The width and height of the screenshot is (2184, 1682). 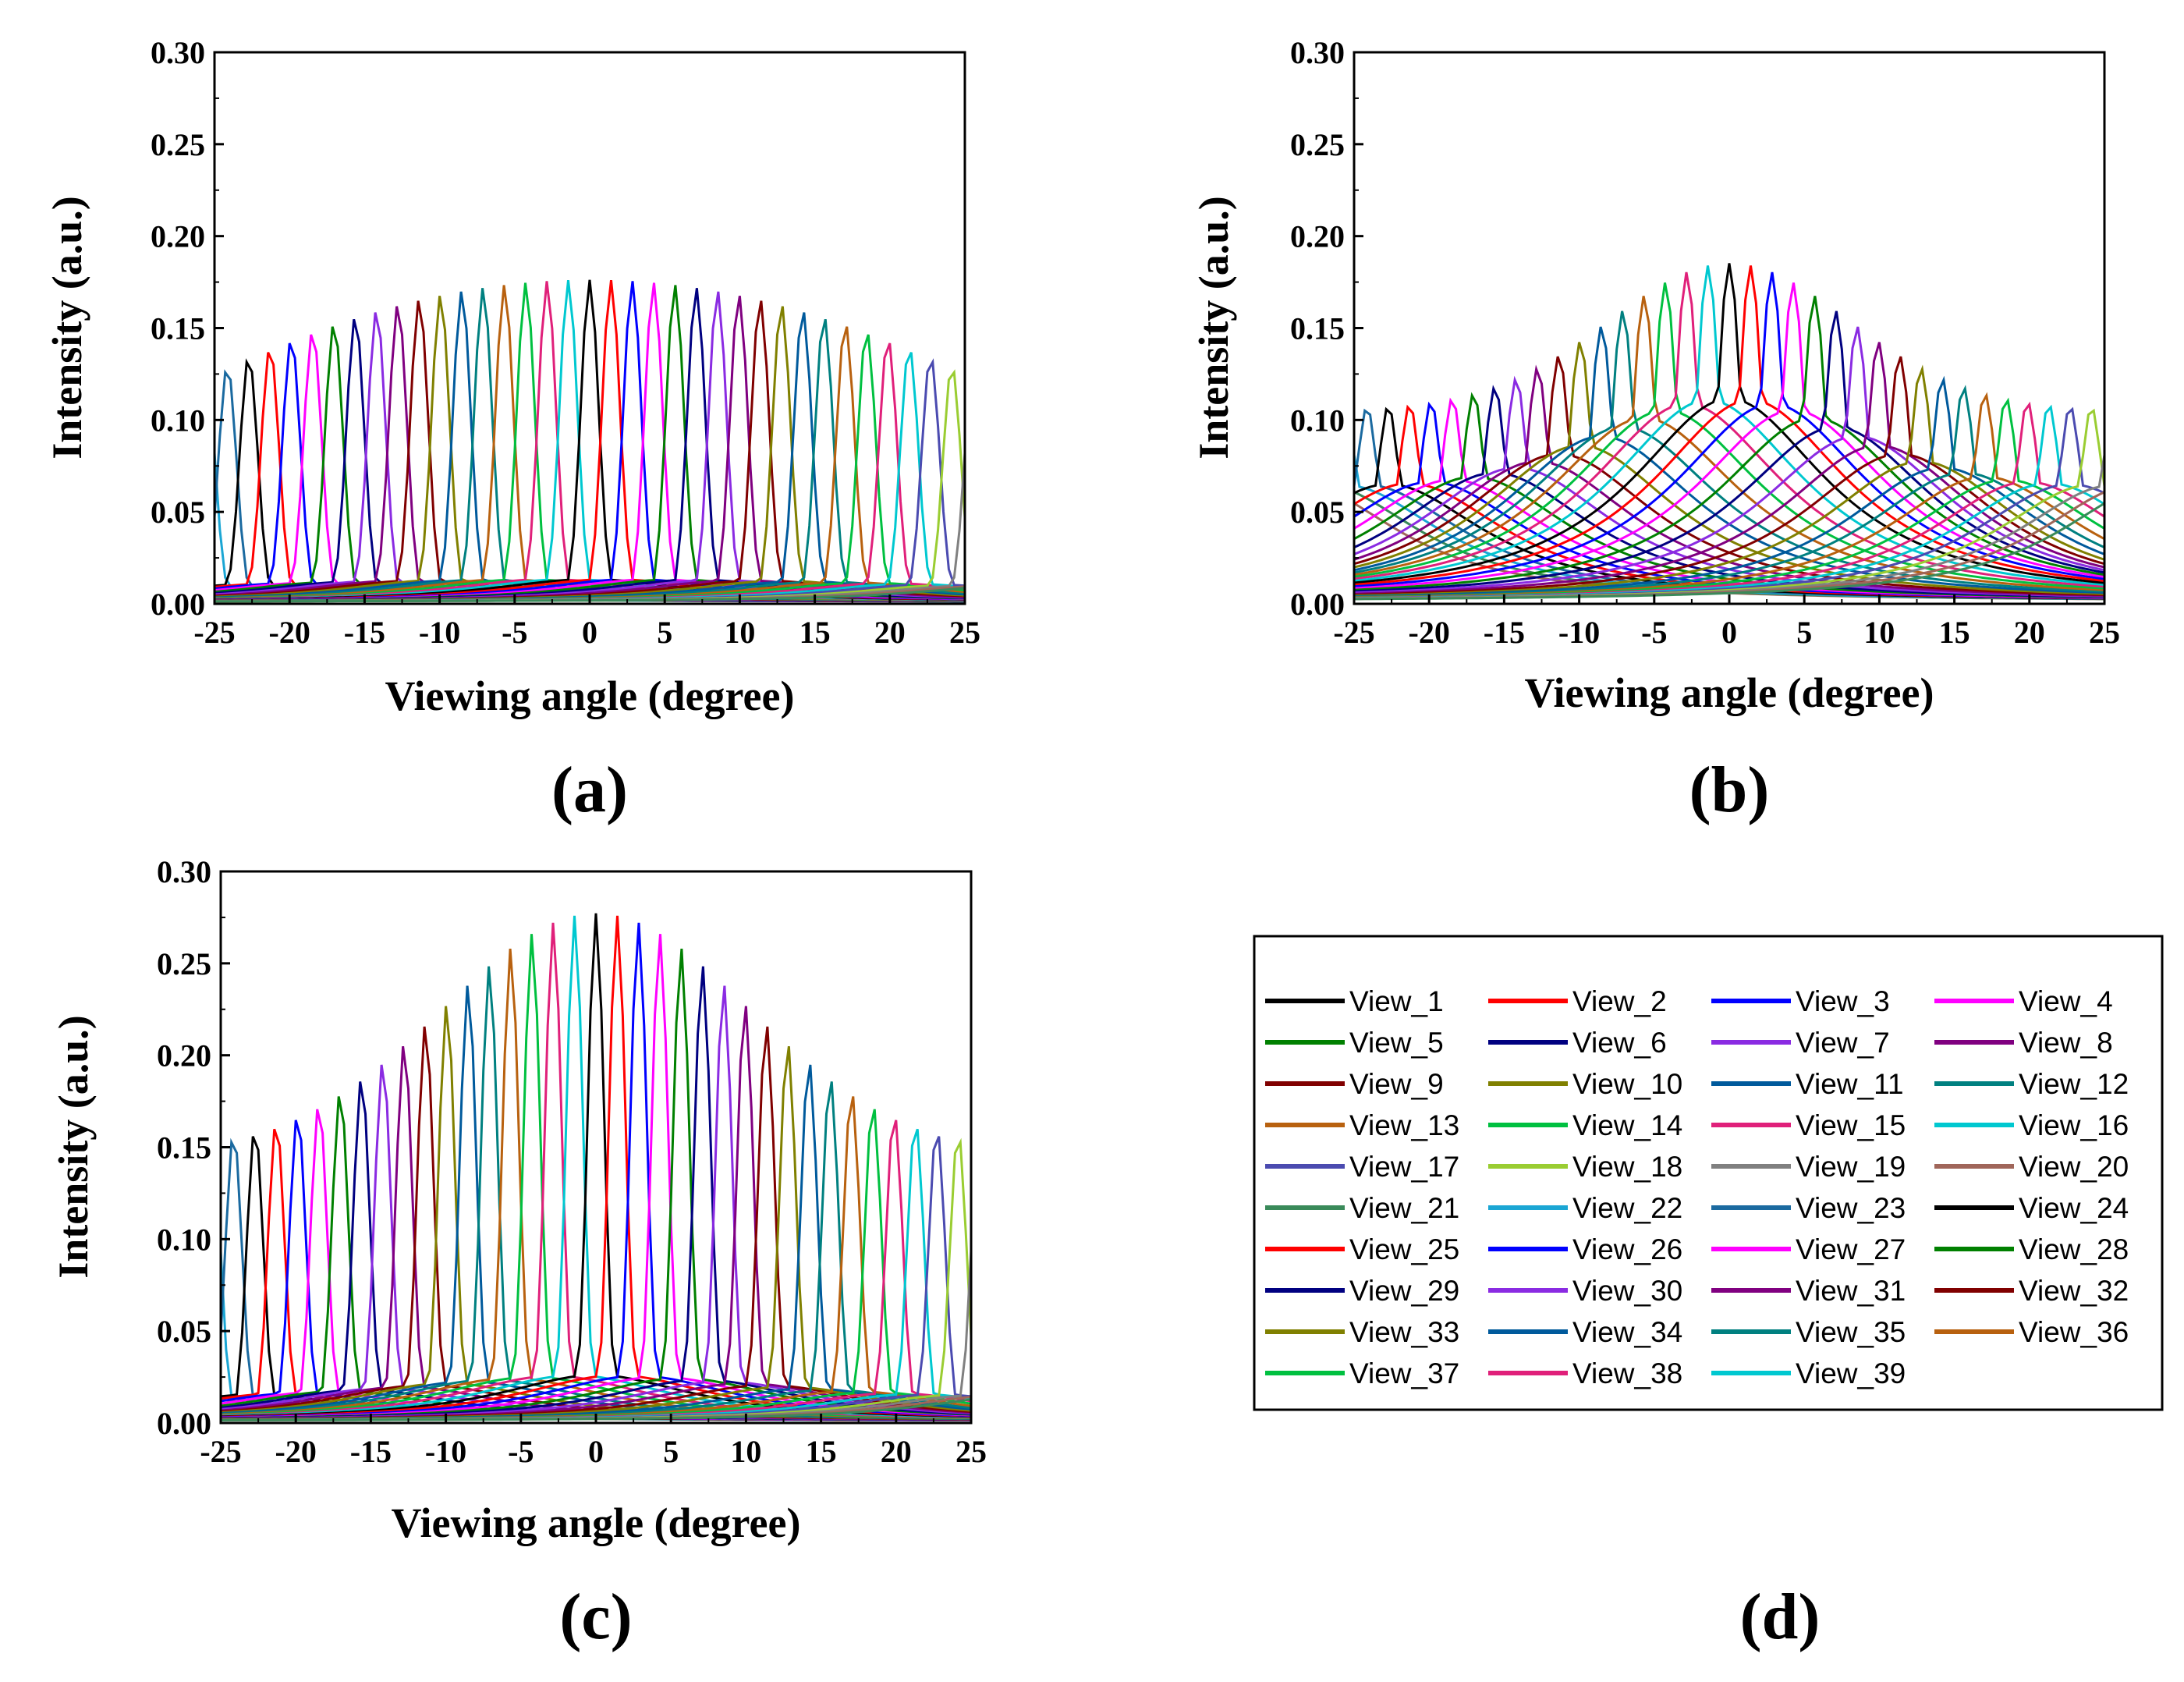 What do you see at coordinates (1585, 1291) in the screenshot?
I see `legend-item: View_30` at bounding box center [1585, 1291].